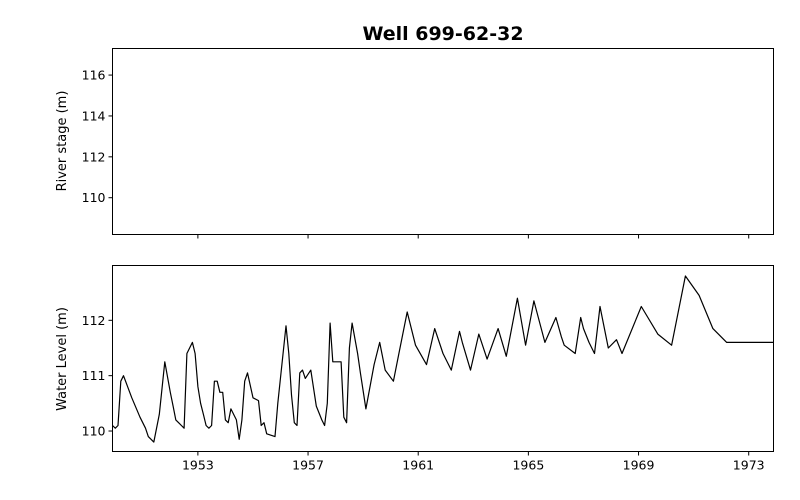  What do you see at coordinates (97, 136) in the screenshot?
I see `river-stage-y-ticks: 110 112 114 116` at bounding box center [97, 136].